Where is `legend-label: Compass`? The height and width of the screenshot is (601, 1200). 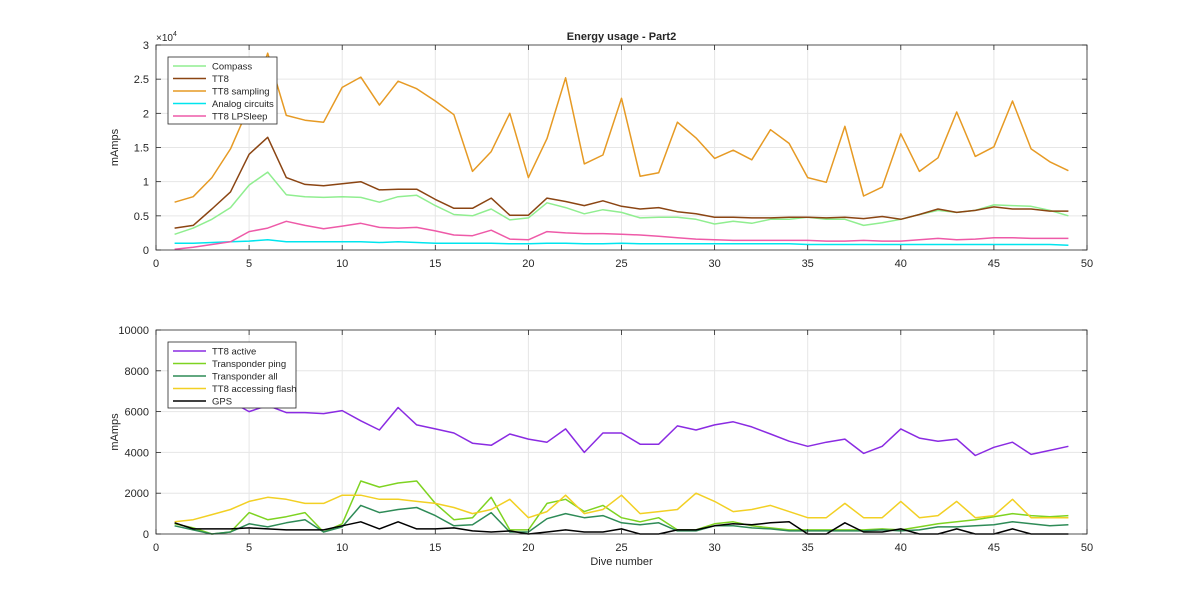
legend-label: Compass is located at coordinates (232, 67).